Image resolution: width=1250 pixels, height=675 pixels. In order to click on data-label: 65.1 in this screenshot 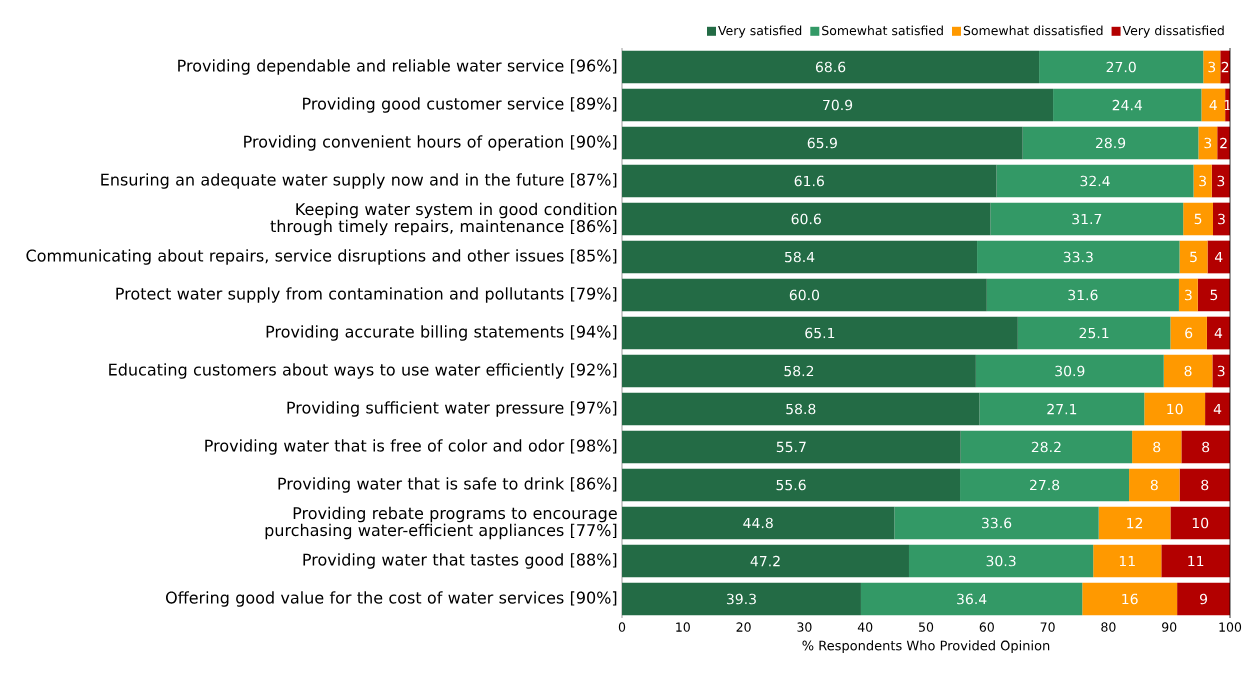, I will do `click(820, 333)`.